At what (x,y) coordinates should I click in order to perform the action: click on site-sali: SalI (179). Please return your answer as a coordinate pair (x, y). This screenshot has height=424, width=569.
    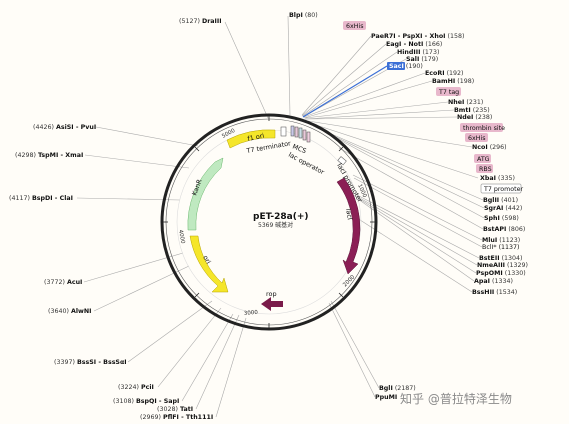
    Looking at the image, I should click on (422, 59).